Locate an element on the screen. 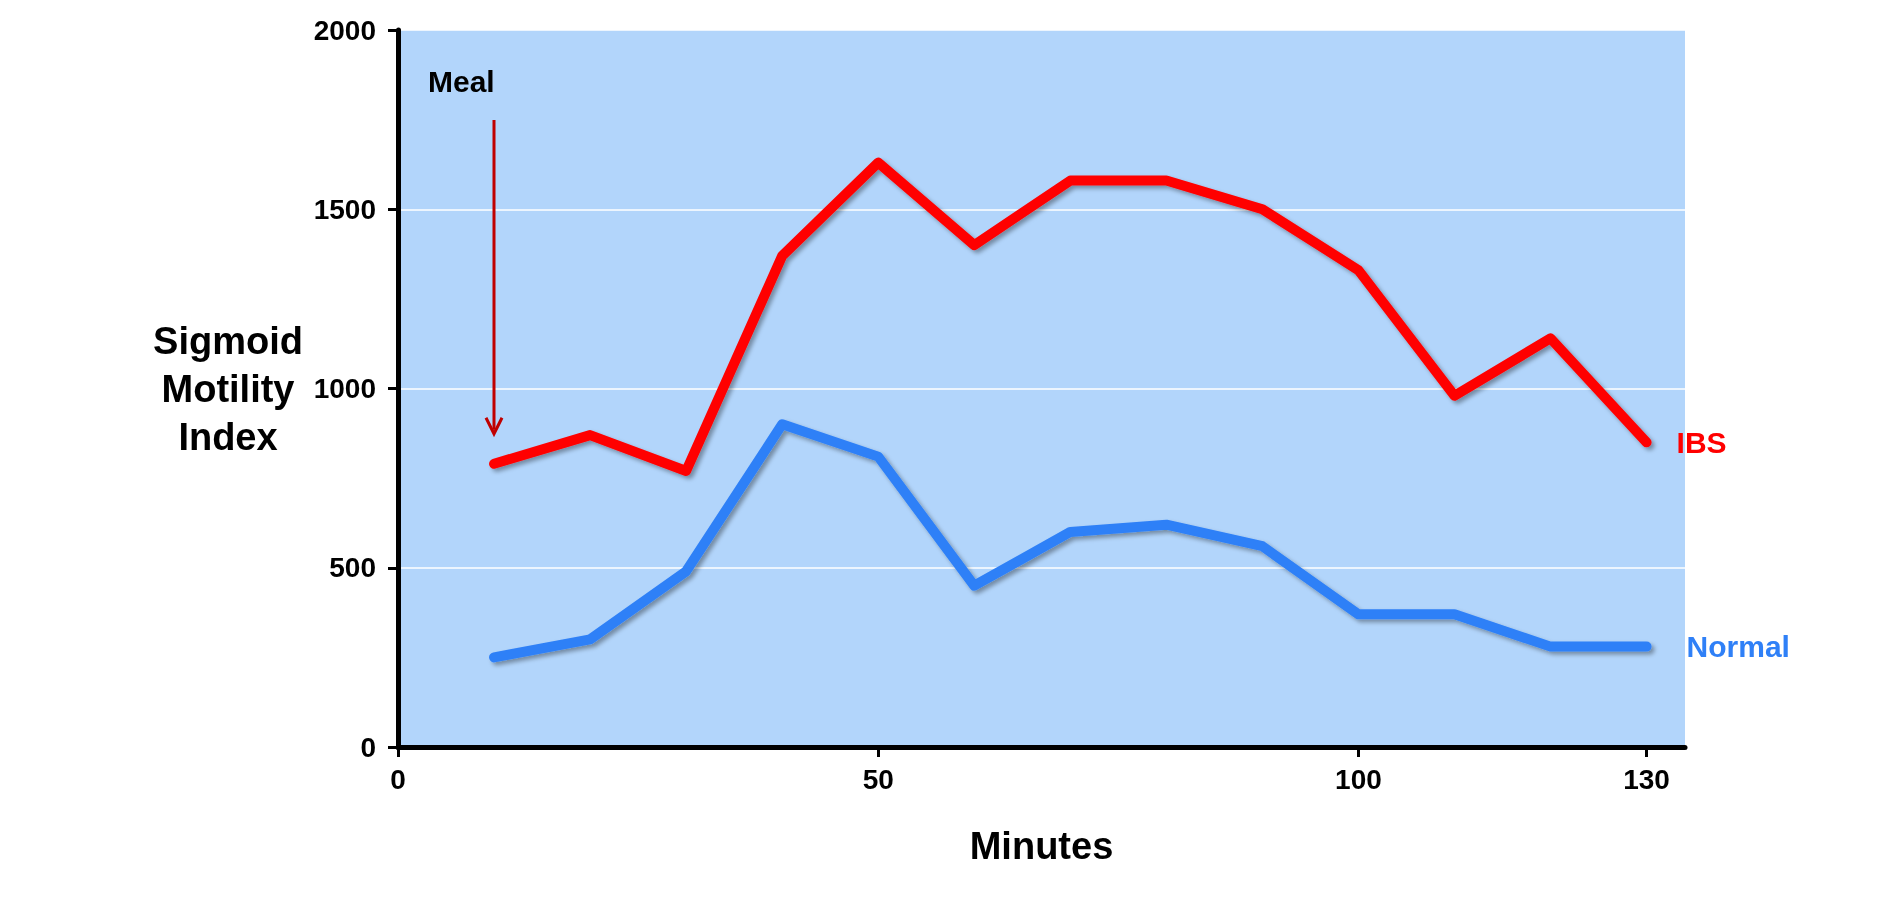 Image resolution: width=1893 pixels, height=906 pixels. x-tick-label: 50 is located at coordinates (878, 779).